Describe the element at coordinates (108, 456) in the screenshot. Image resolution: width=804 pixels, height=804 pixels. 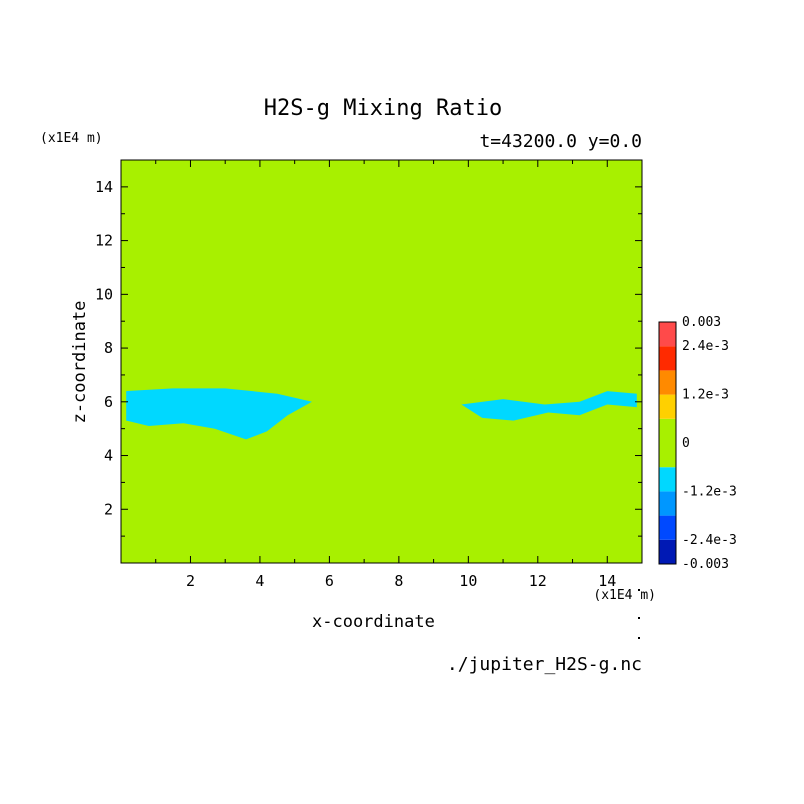
I see `y-tick-label: 4` at that location.